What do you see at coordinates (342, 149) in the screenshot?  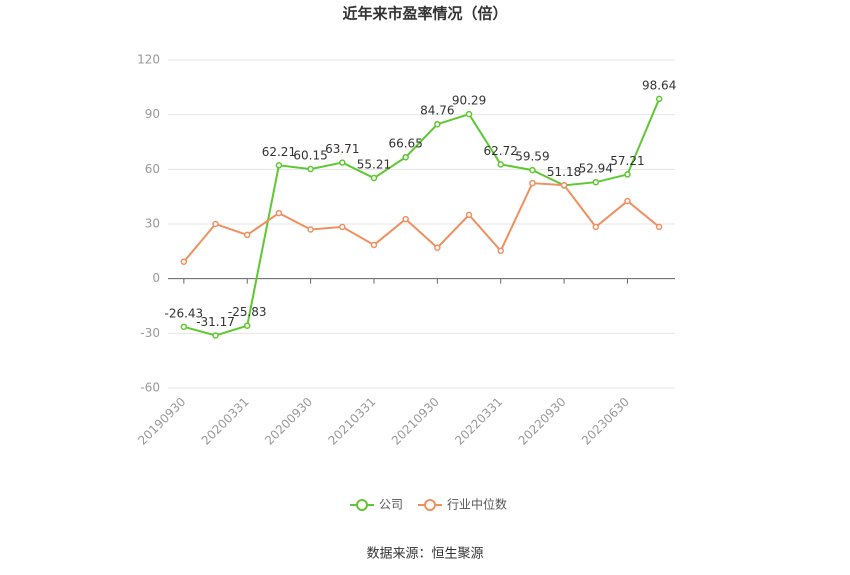 I see `data-label: 63.71` at bounding box center [342, 149].